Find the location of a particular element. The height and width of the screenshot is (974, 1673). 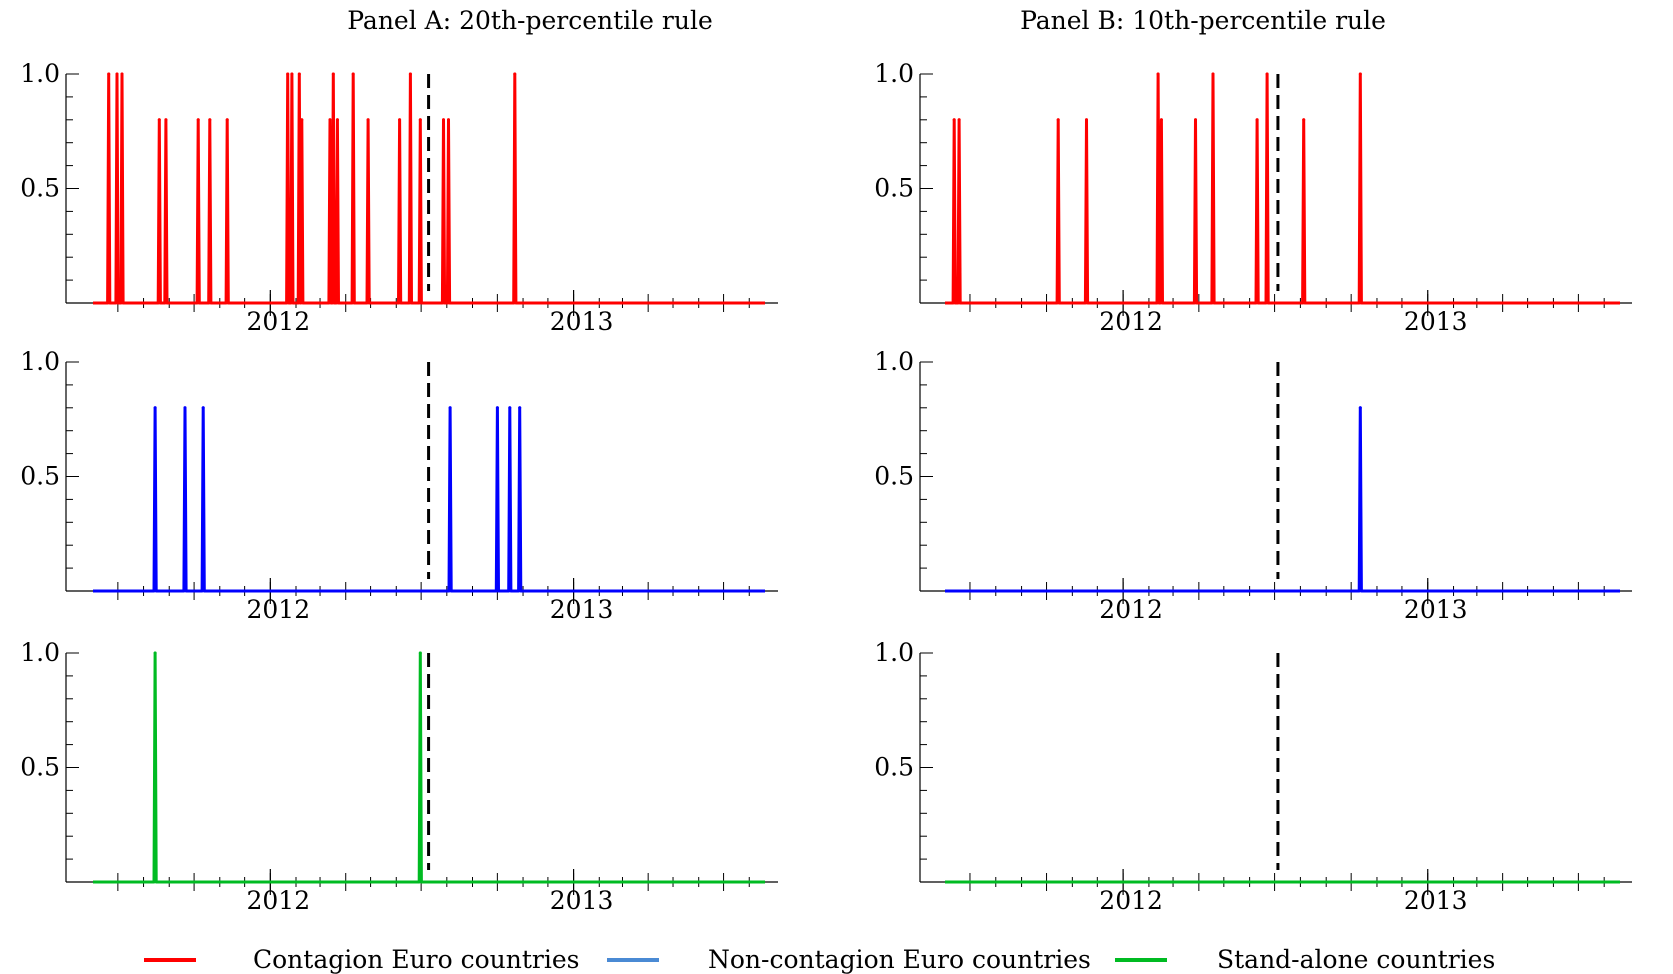

subplot-r1-c1: 0.5 1.0 2012 2013 is located at coordinates (399, 197).